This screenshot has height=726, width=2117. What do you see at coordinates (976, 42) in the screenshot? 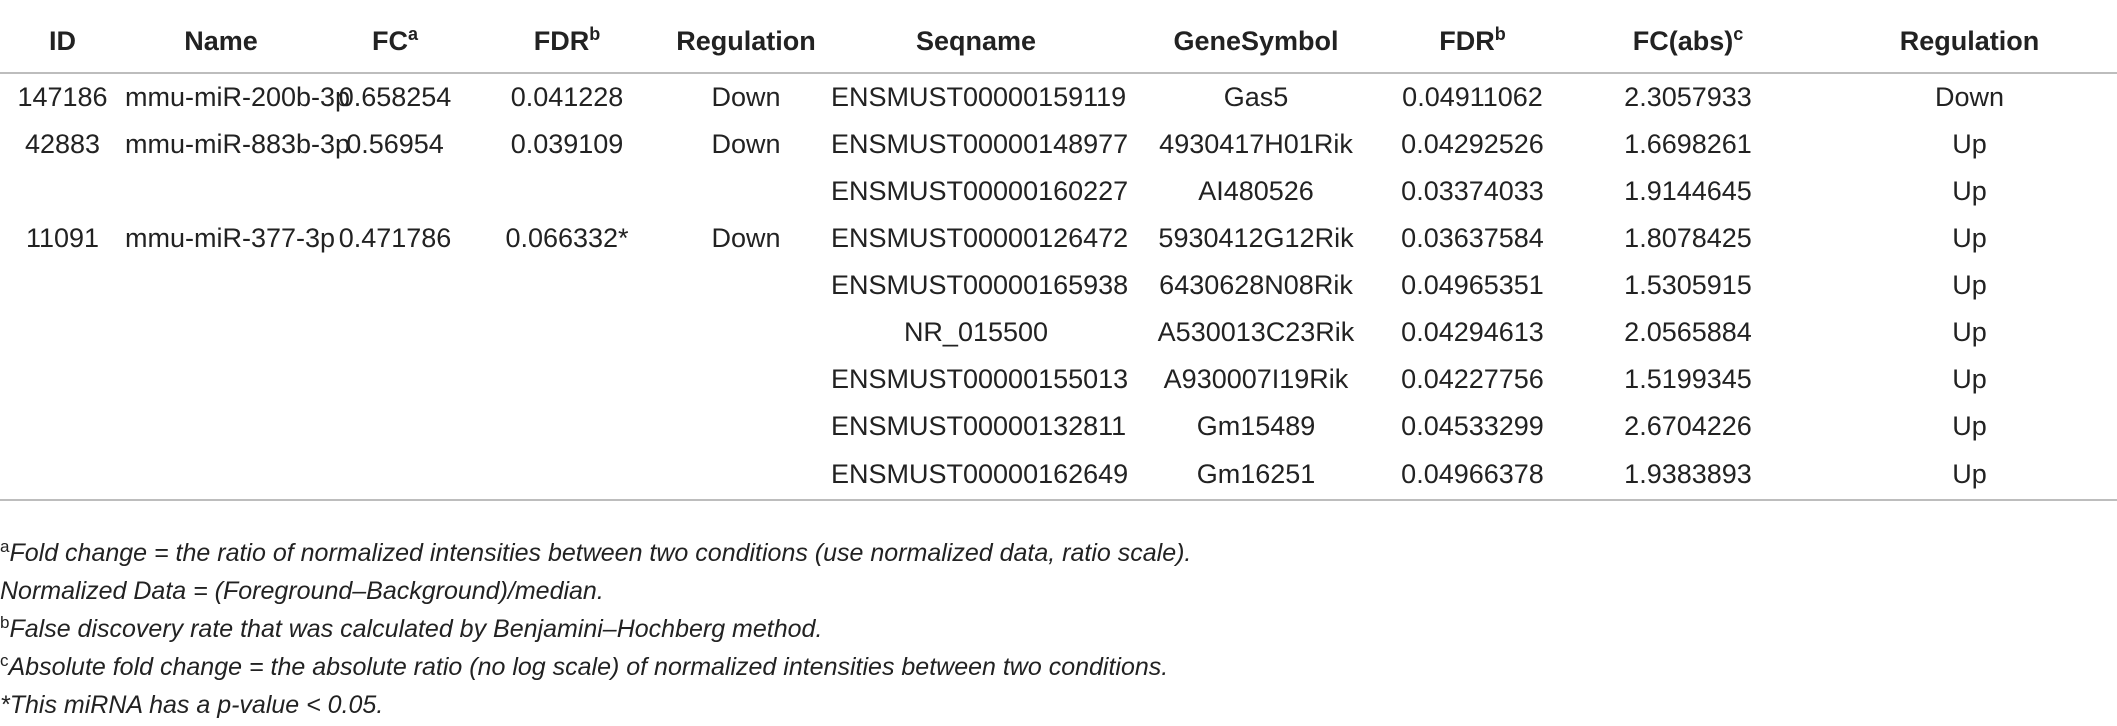
I see `header-seqname: Seqname` at bounding box center [976, 42].